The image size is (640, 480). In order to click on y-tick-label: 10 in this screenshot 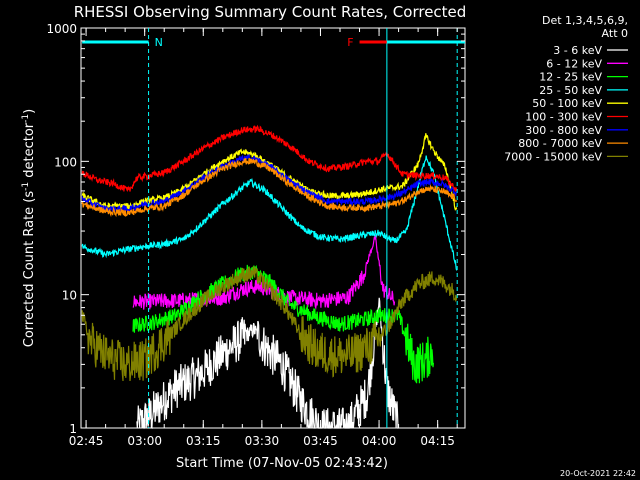, I will do `click(69, 296)`.